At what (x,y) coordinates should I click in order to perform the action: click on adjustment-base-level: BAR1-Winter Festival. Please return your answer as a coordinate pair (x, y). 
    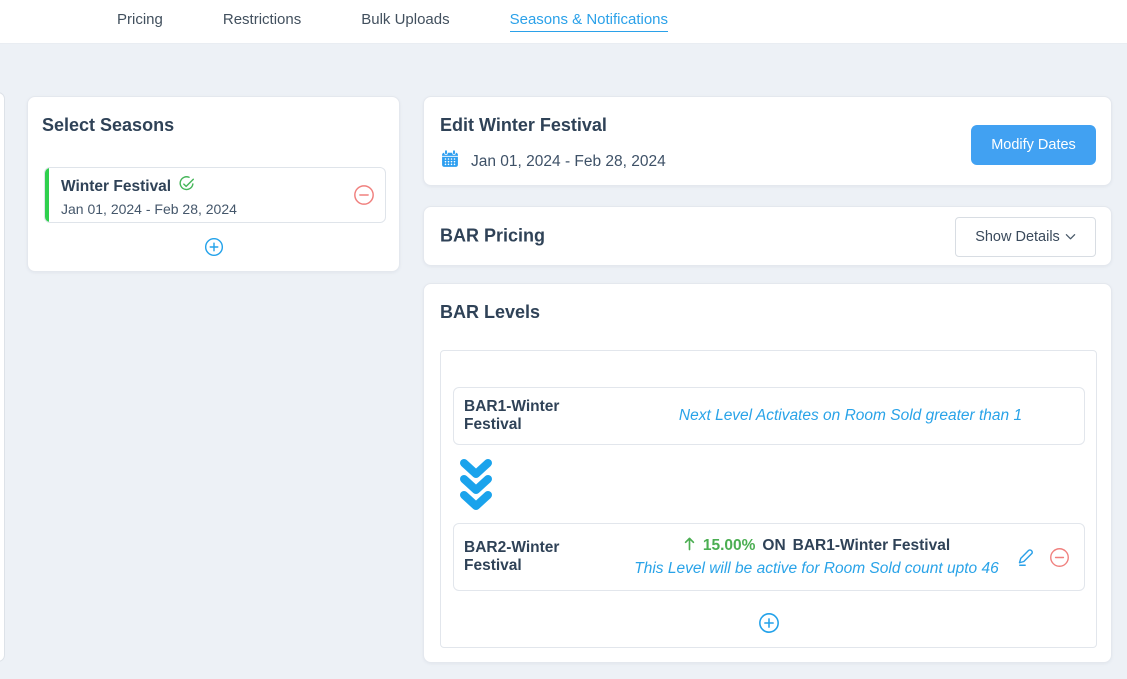
    Looking at the image, I should click on (871, 545).